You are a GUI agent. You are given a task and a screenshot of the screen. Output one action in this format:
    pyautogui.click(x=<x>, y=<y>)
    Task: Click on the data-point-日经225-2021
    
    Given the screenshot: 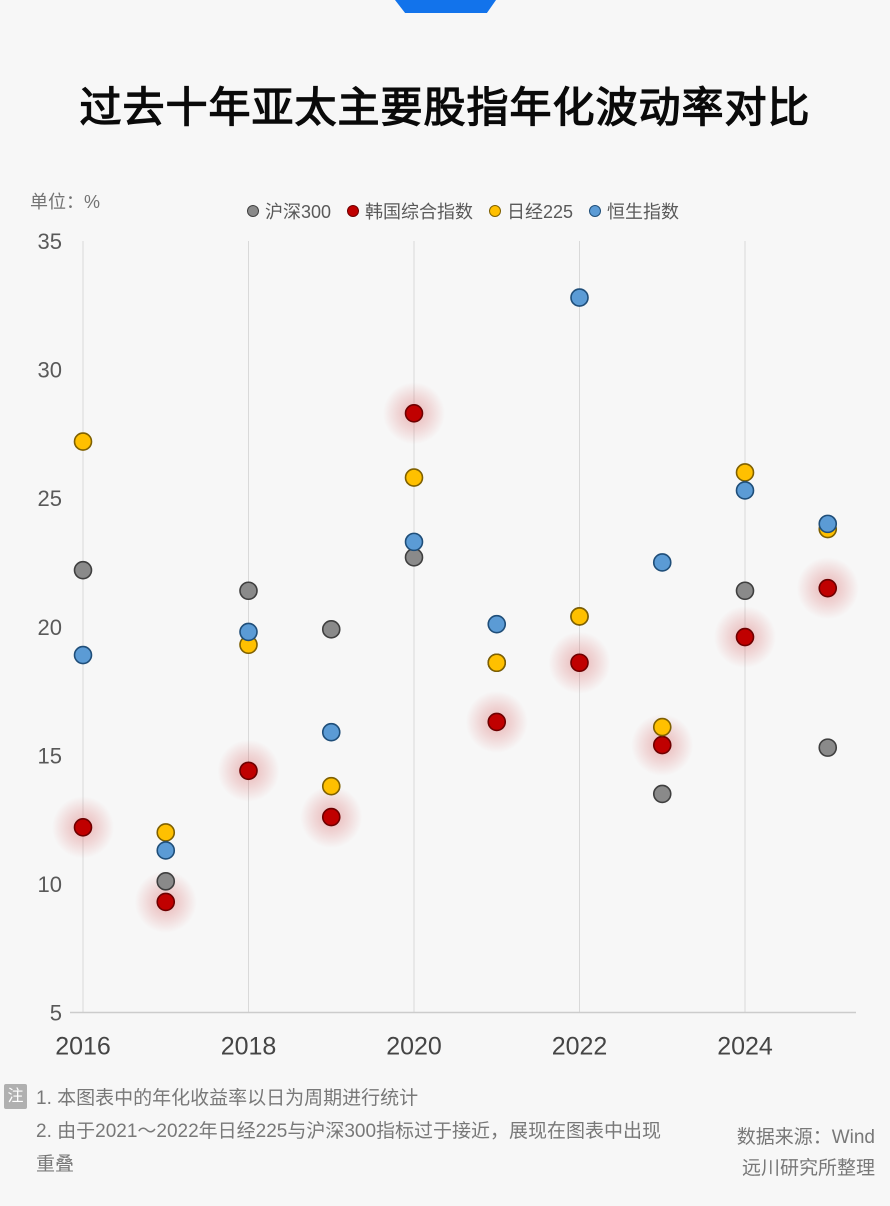 What is the action you would take?
    pyautogui.click(x=497, y=663)
    